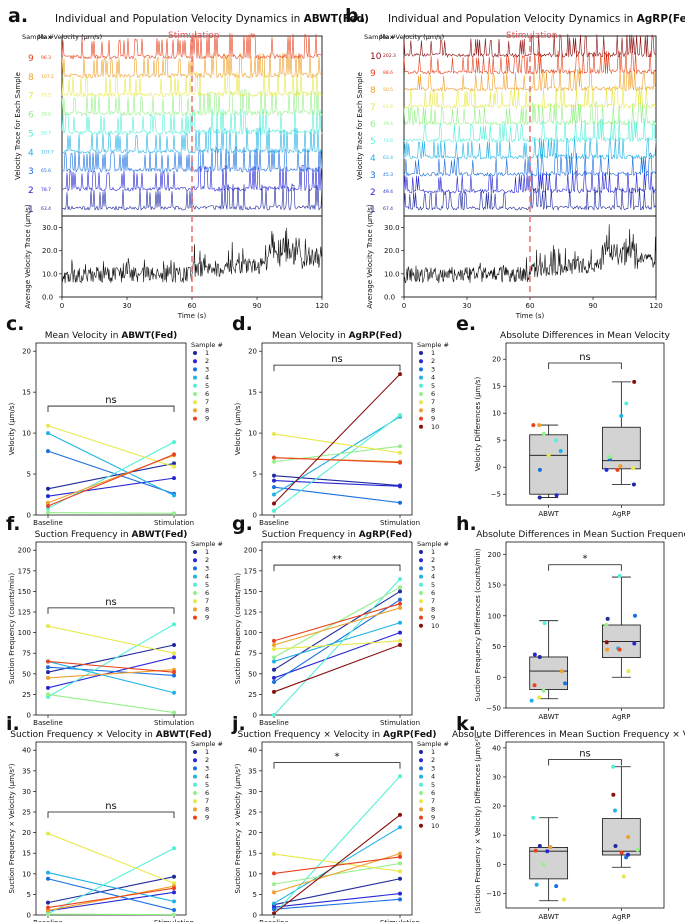 The image size is (685, 922). I want to click on legend-label-4: 4, so click(433, 577).